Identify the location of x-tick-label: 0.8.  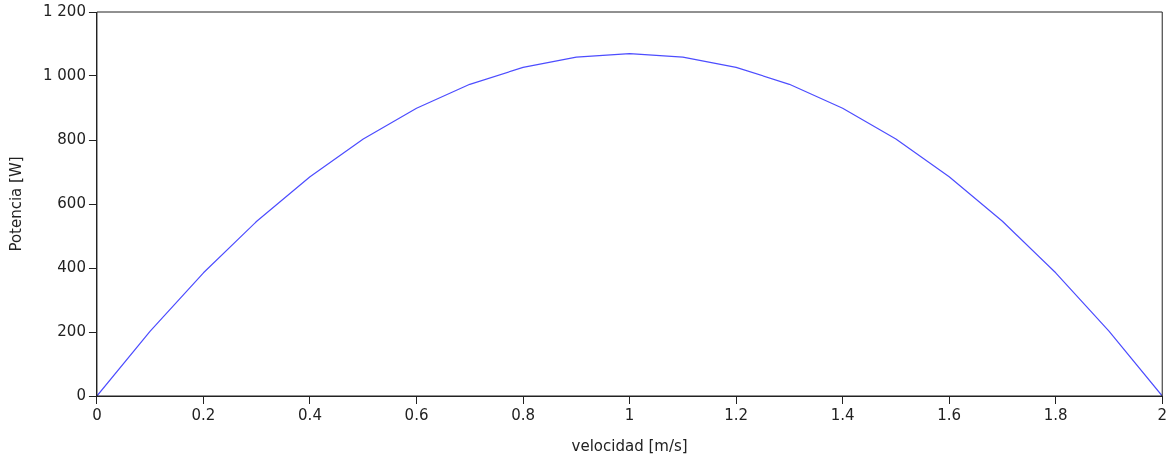
(523, 414).